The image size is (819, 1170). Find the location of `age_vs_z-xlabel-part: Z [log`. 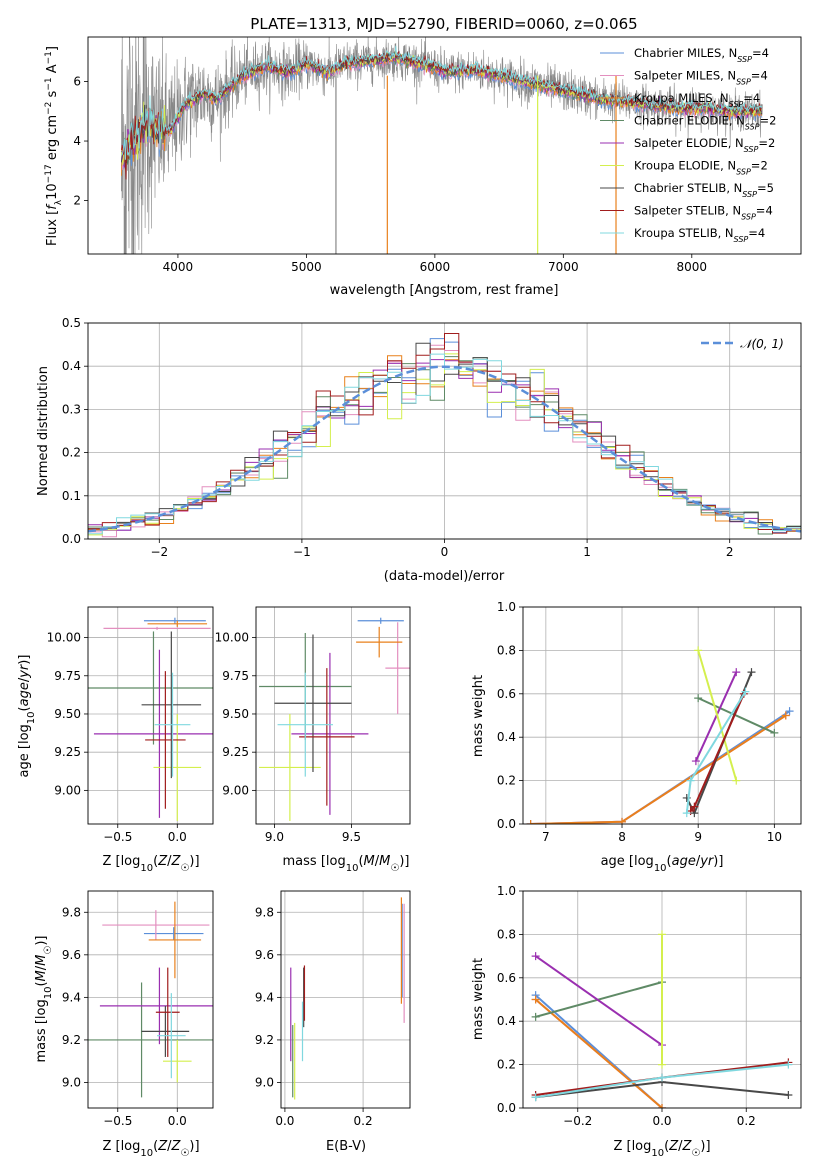

age_vs_z-xlabel-part: Z [log is located at coordinates (121, 861).